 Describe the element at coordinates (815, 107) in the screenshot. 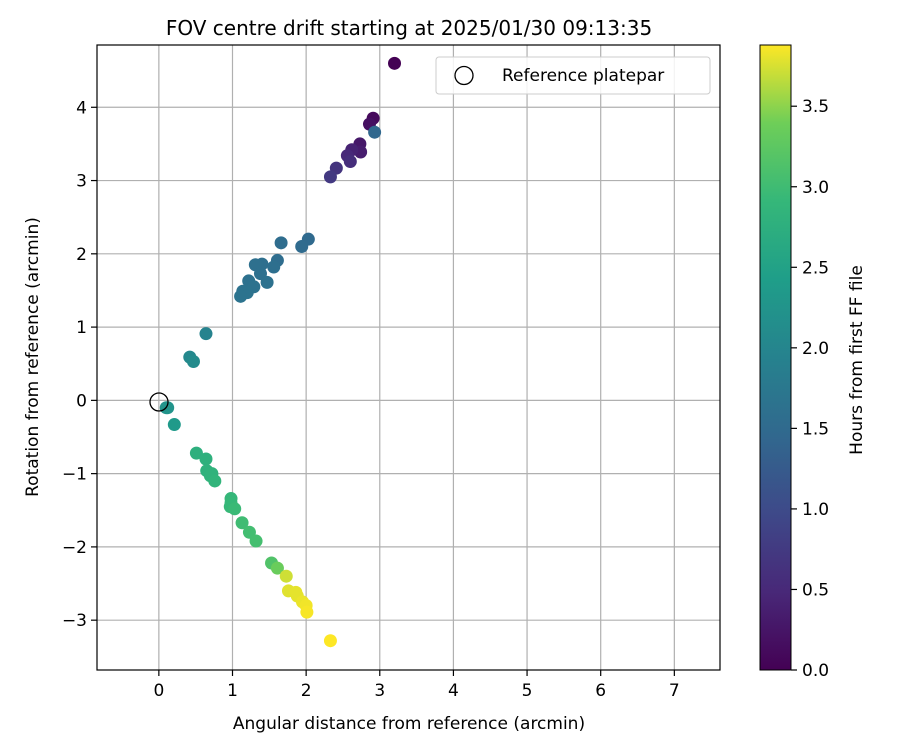

I see `colorbar-tick-label: 3.5` at that location.